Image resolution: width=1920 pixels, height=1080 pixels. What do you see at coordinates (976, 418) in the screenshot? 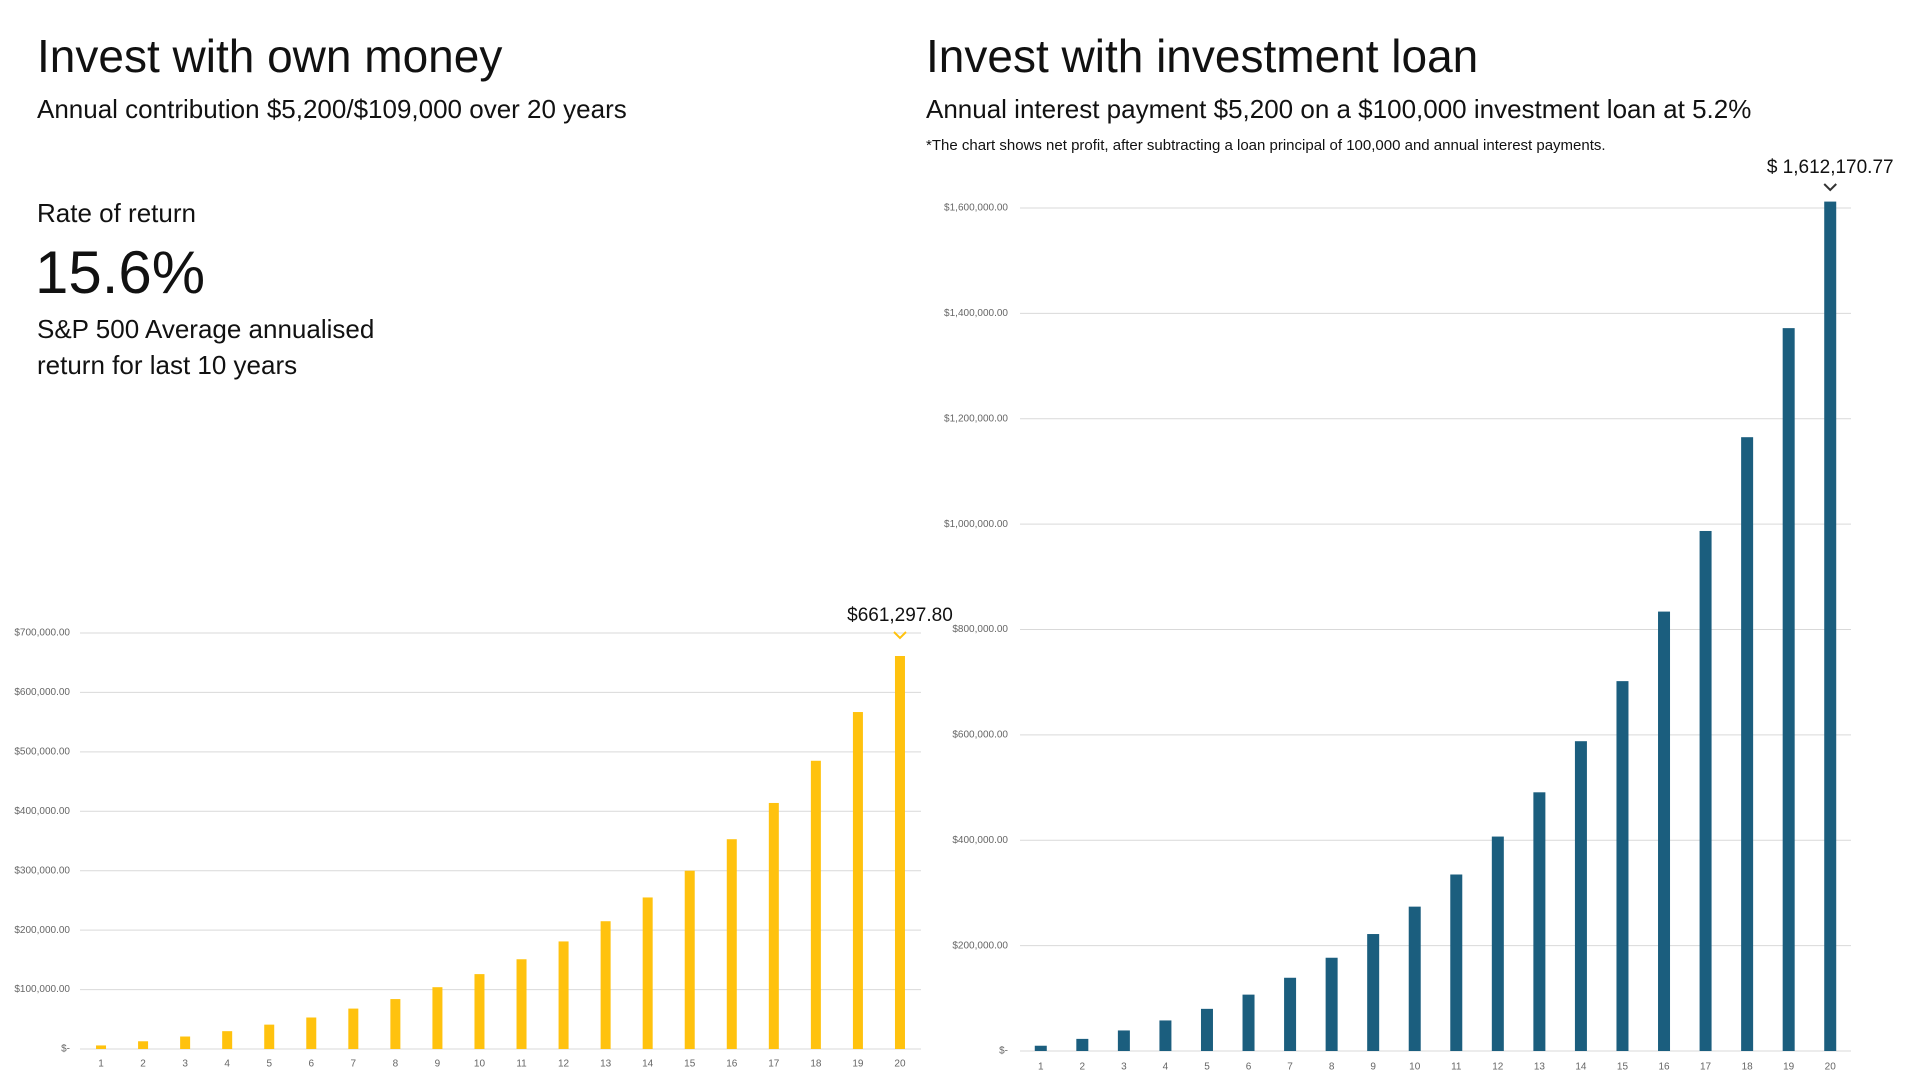
I see `y-tick-label: $1,200,000.00` at bounding box center [976, 418].